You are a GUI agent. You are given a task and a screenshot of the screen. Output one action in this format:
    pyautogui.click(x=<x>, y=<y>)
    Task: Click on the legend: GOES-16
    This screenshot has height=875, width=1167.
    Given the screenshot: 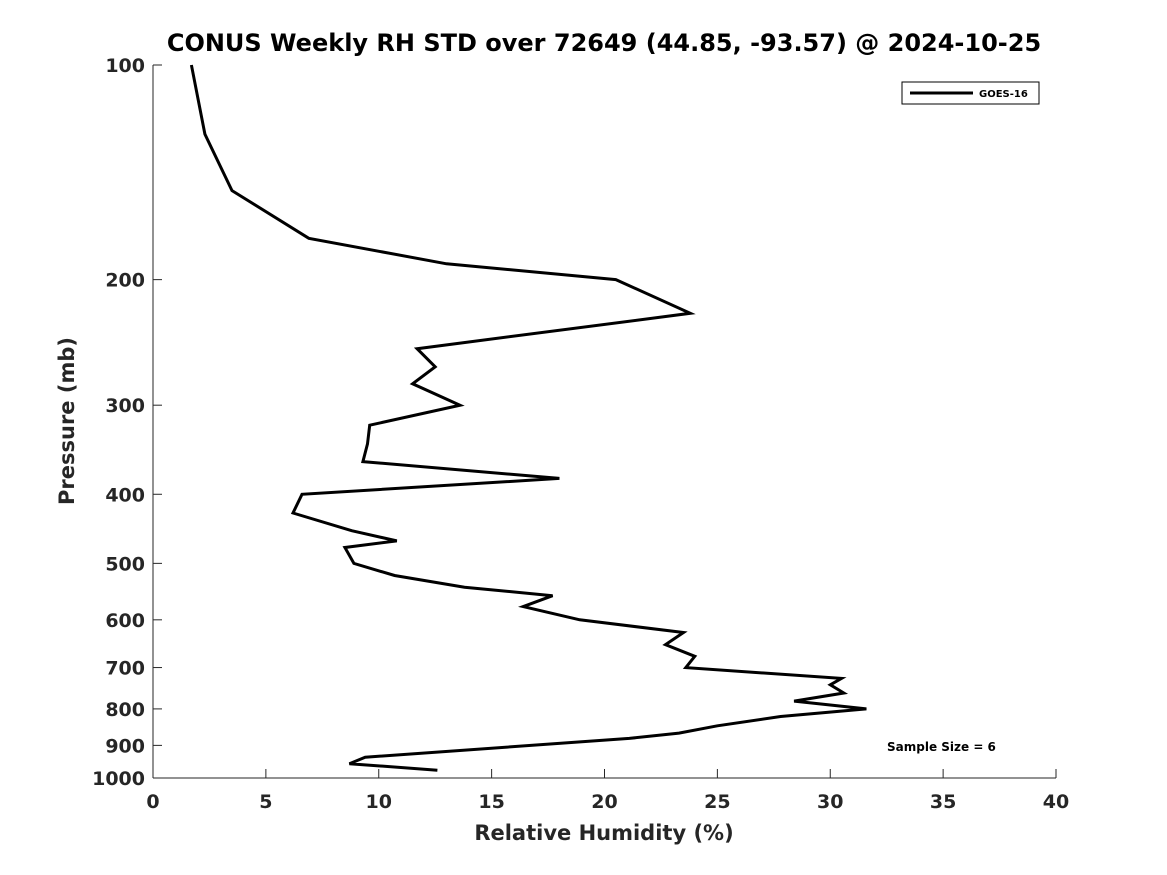 What is the action you would take?
    pyautogui.click(x=970, y=93)
    